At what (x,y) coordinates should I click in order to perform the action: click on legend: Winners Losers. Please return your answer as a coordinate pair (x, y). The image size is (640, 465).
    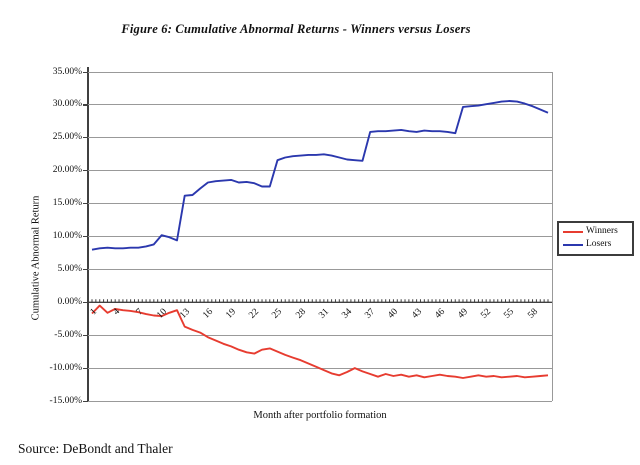
    Looking at the image, I should click on (595, 238).